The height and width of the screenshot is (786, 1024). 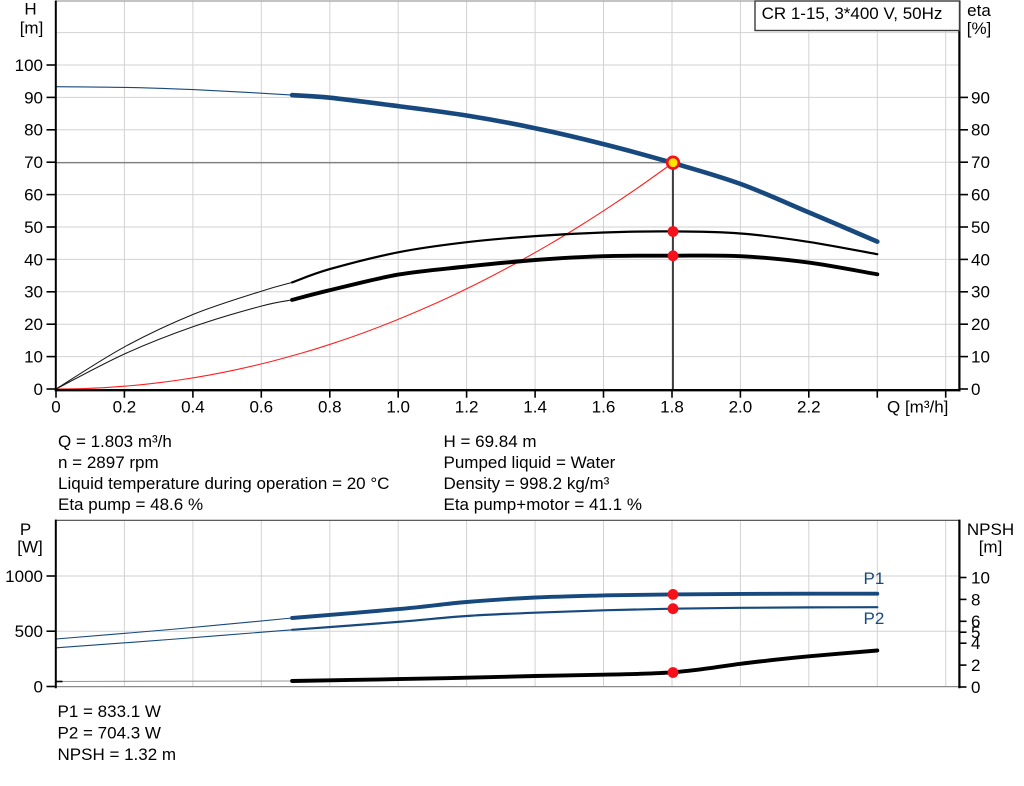 What do you see at coordinates (979, 10) in the screenshot?
I see `svg-text: eta` at bounding box center [979, 10].